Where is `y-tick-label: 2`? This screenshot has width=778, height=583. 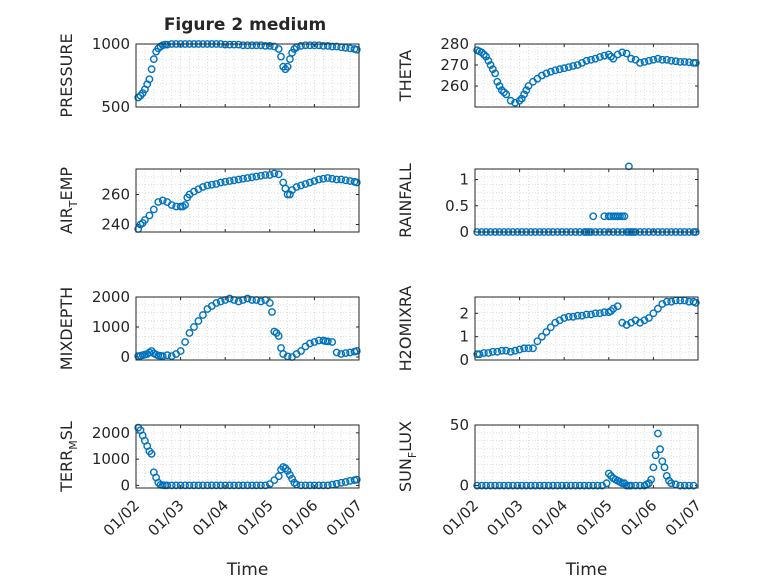 y-tick-label: 2 is located at coordinates (464, 313).